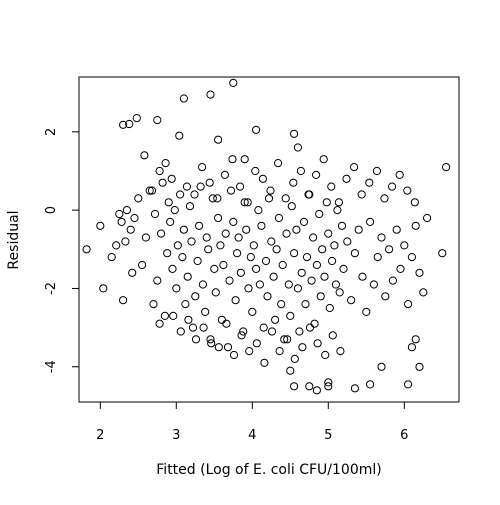  Describe the element at coordinates (176, 435) in the screenshot. I see `x-tick-label: 3` at that location.